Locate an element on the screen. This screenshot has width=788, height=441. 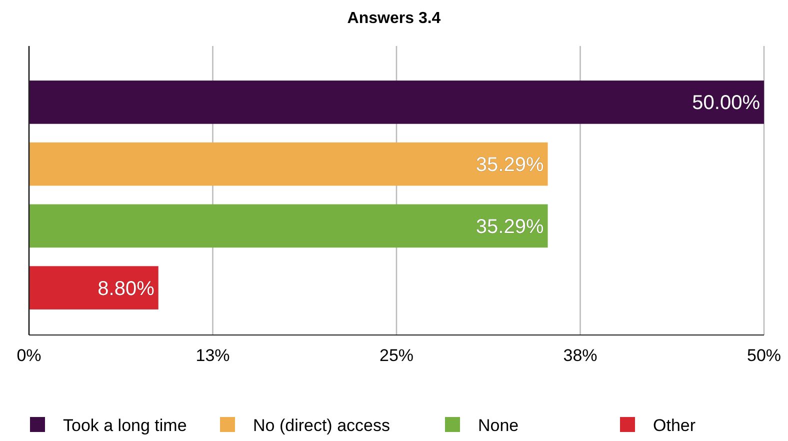
chart-title: Answers 3.4 is located at coordinates (394, 18).